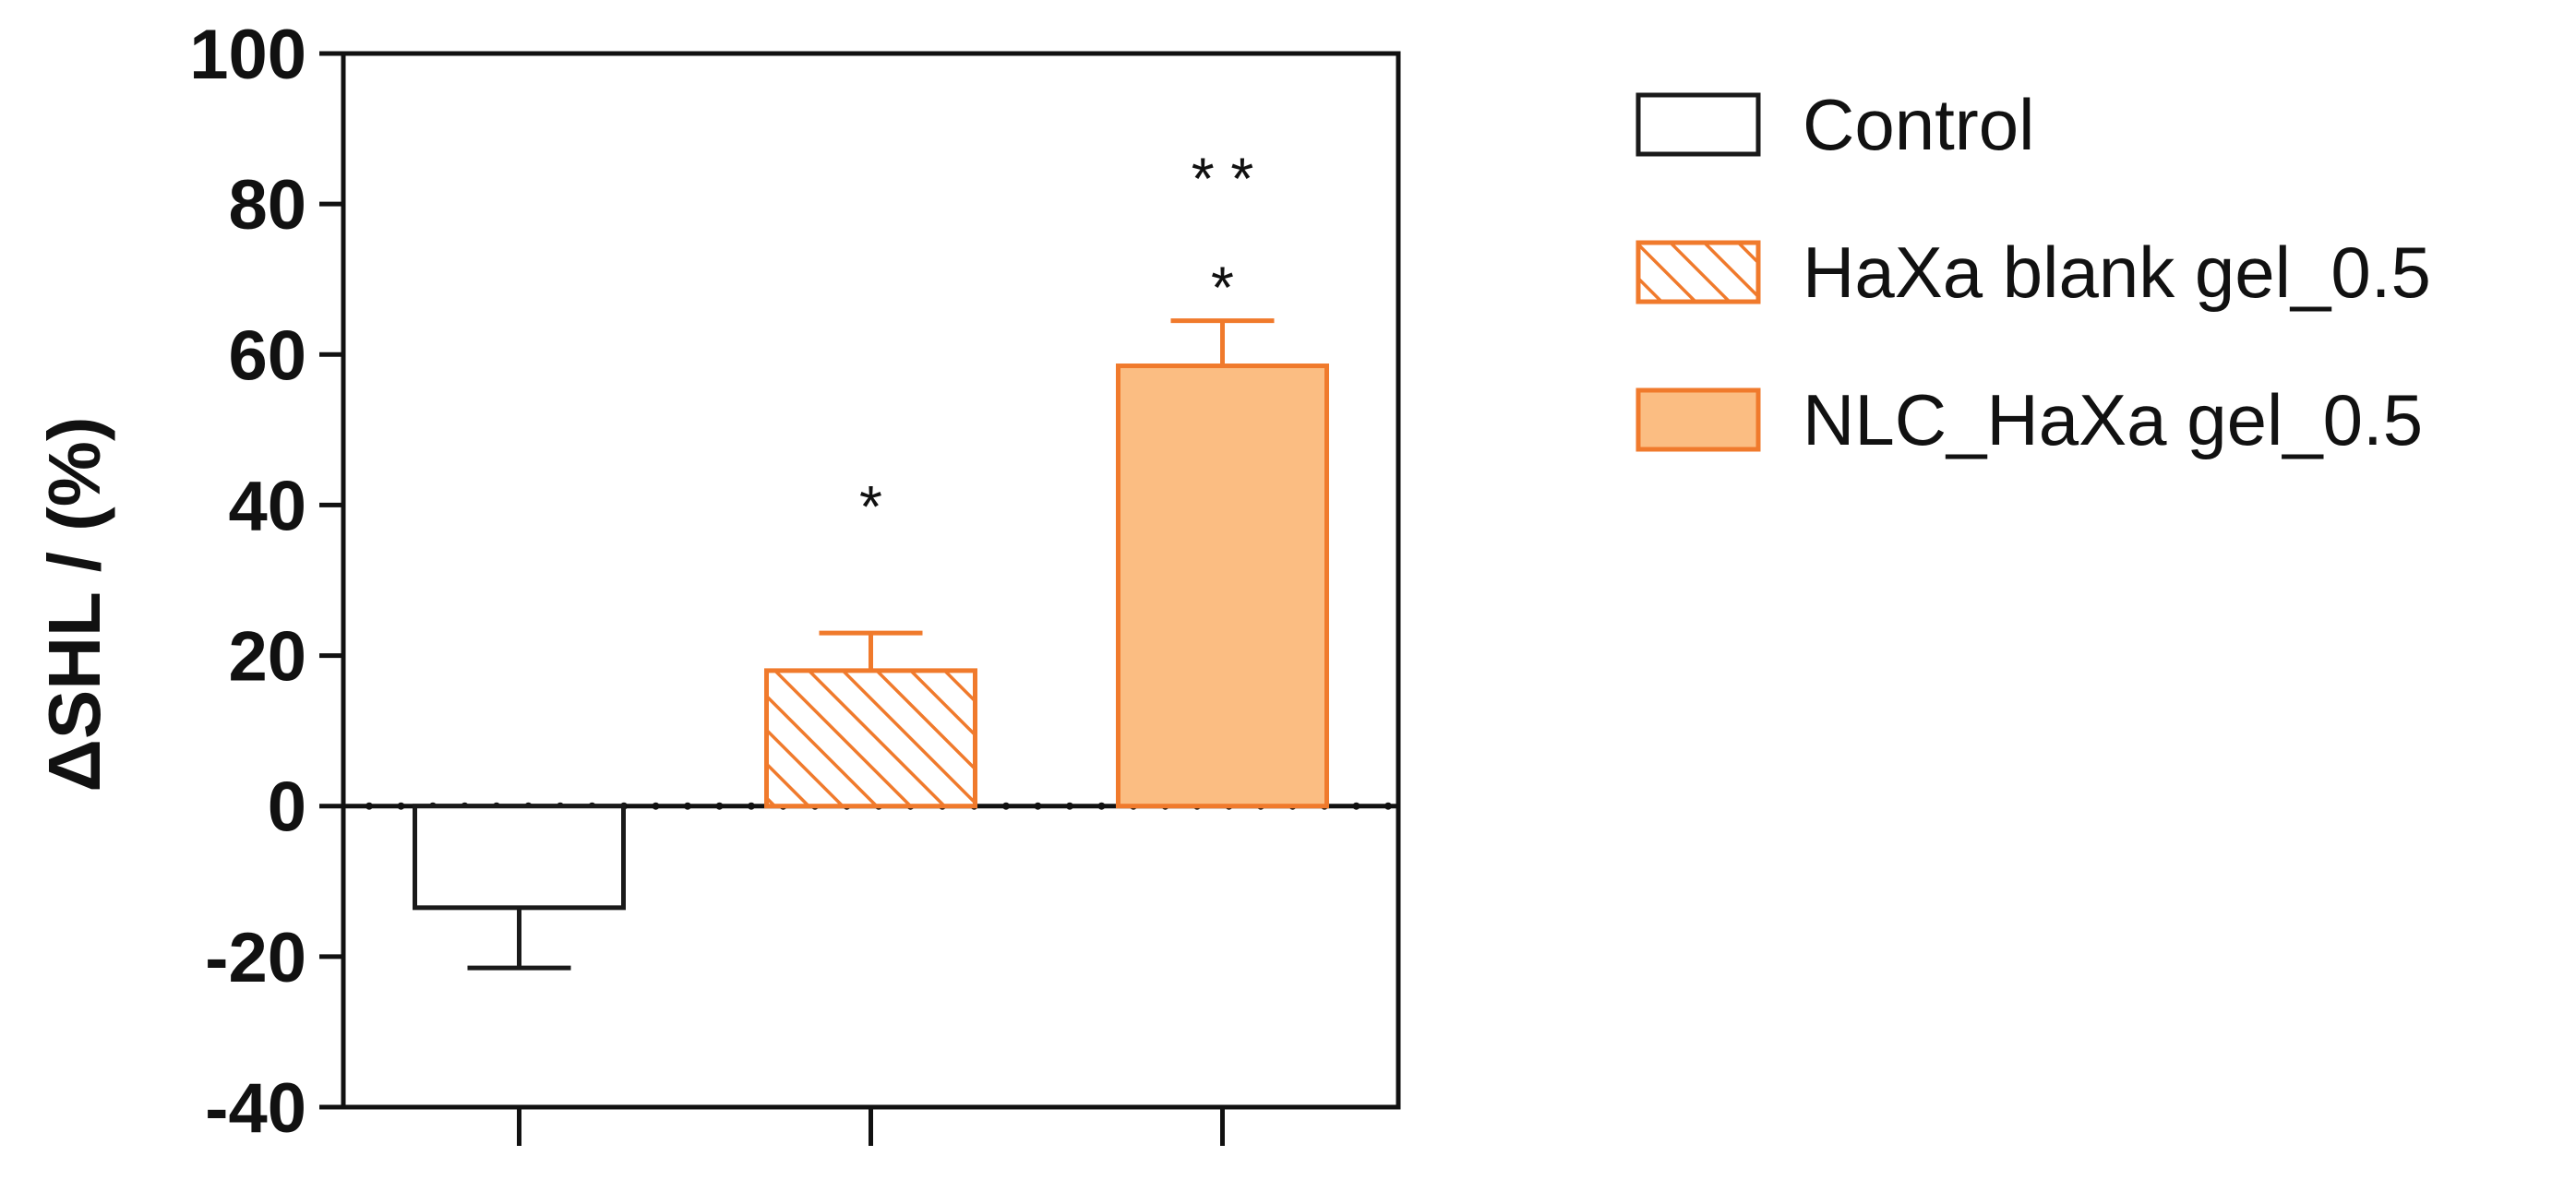 This screenshot has width=2576, height=1180. What do you see at coordinates (248, 55) in the screenshot?
I see `y-tick-label: 100` at bounding box center [248, 55].